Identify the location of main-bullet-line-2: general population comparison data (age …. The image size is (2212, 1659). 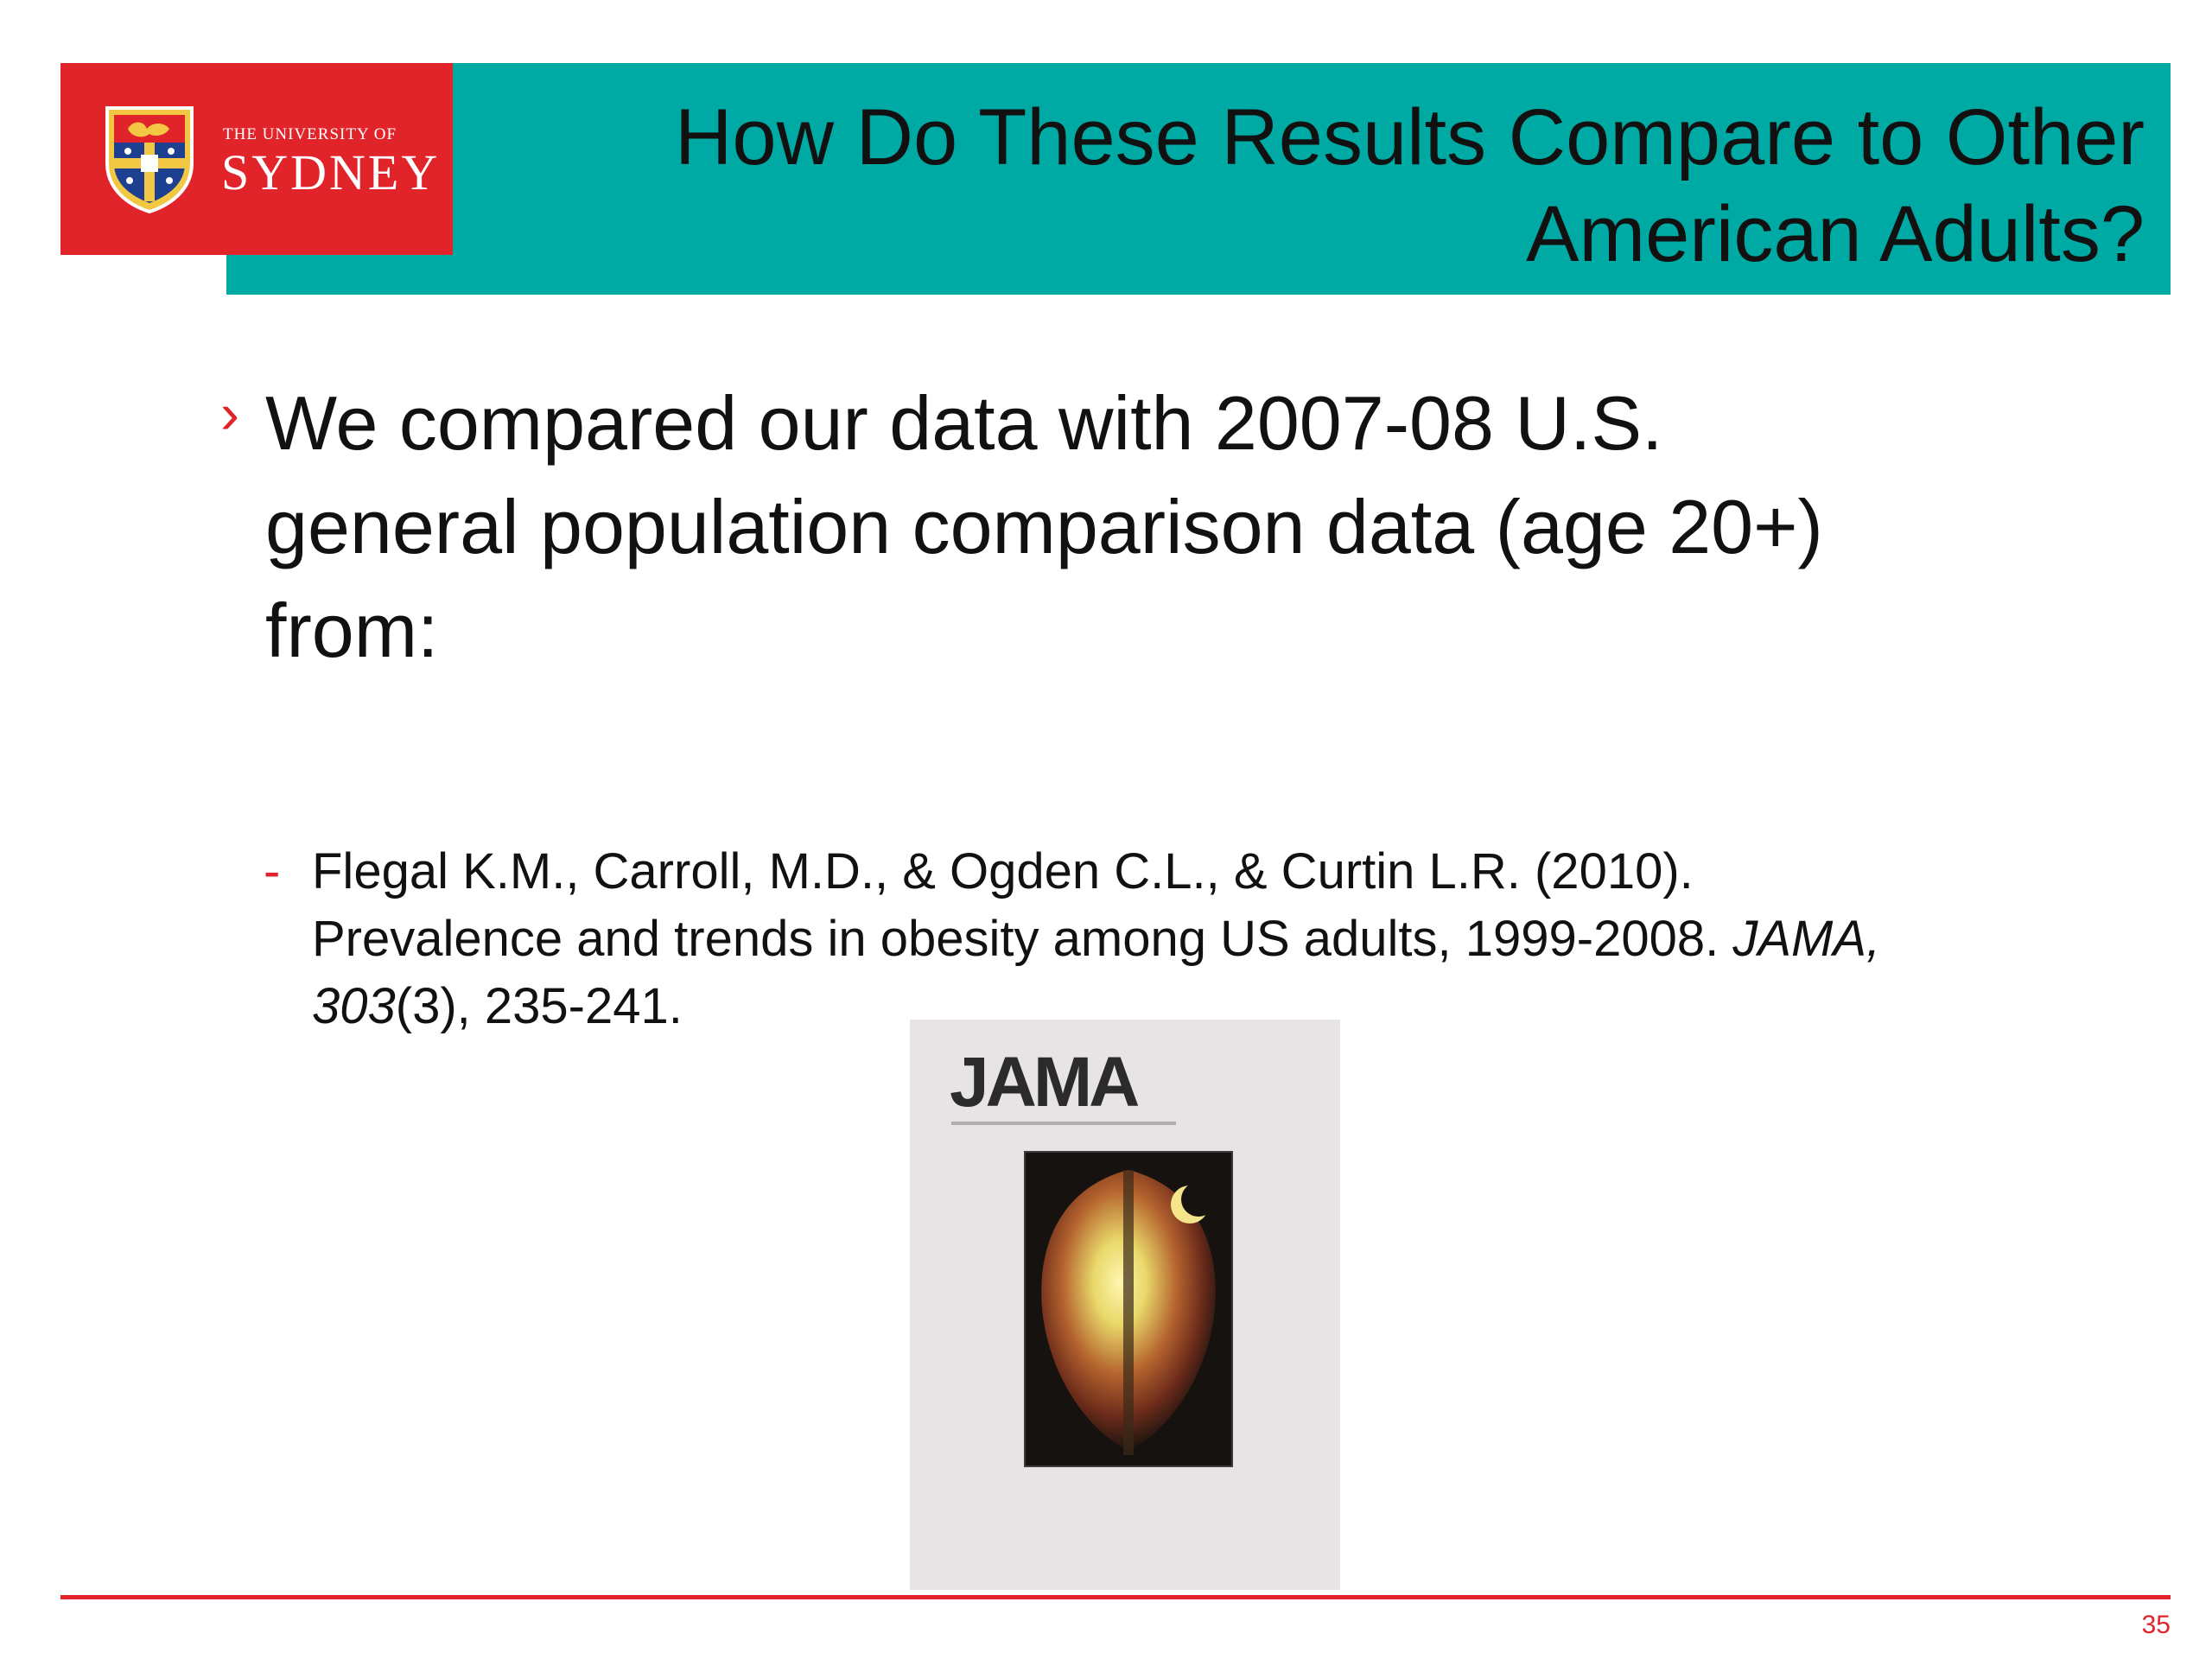
(1044, 526).